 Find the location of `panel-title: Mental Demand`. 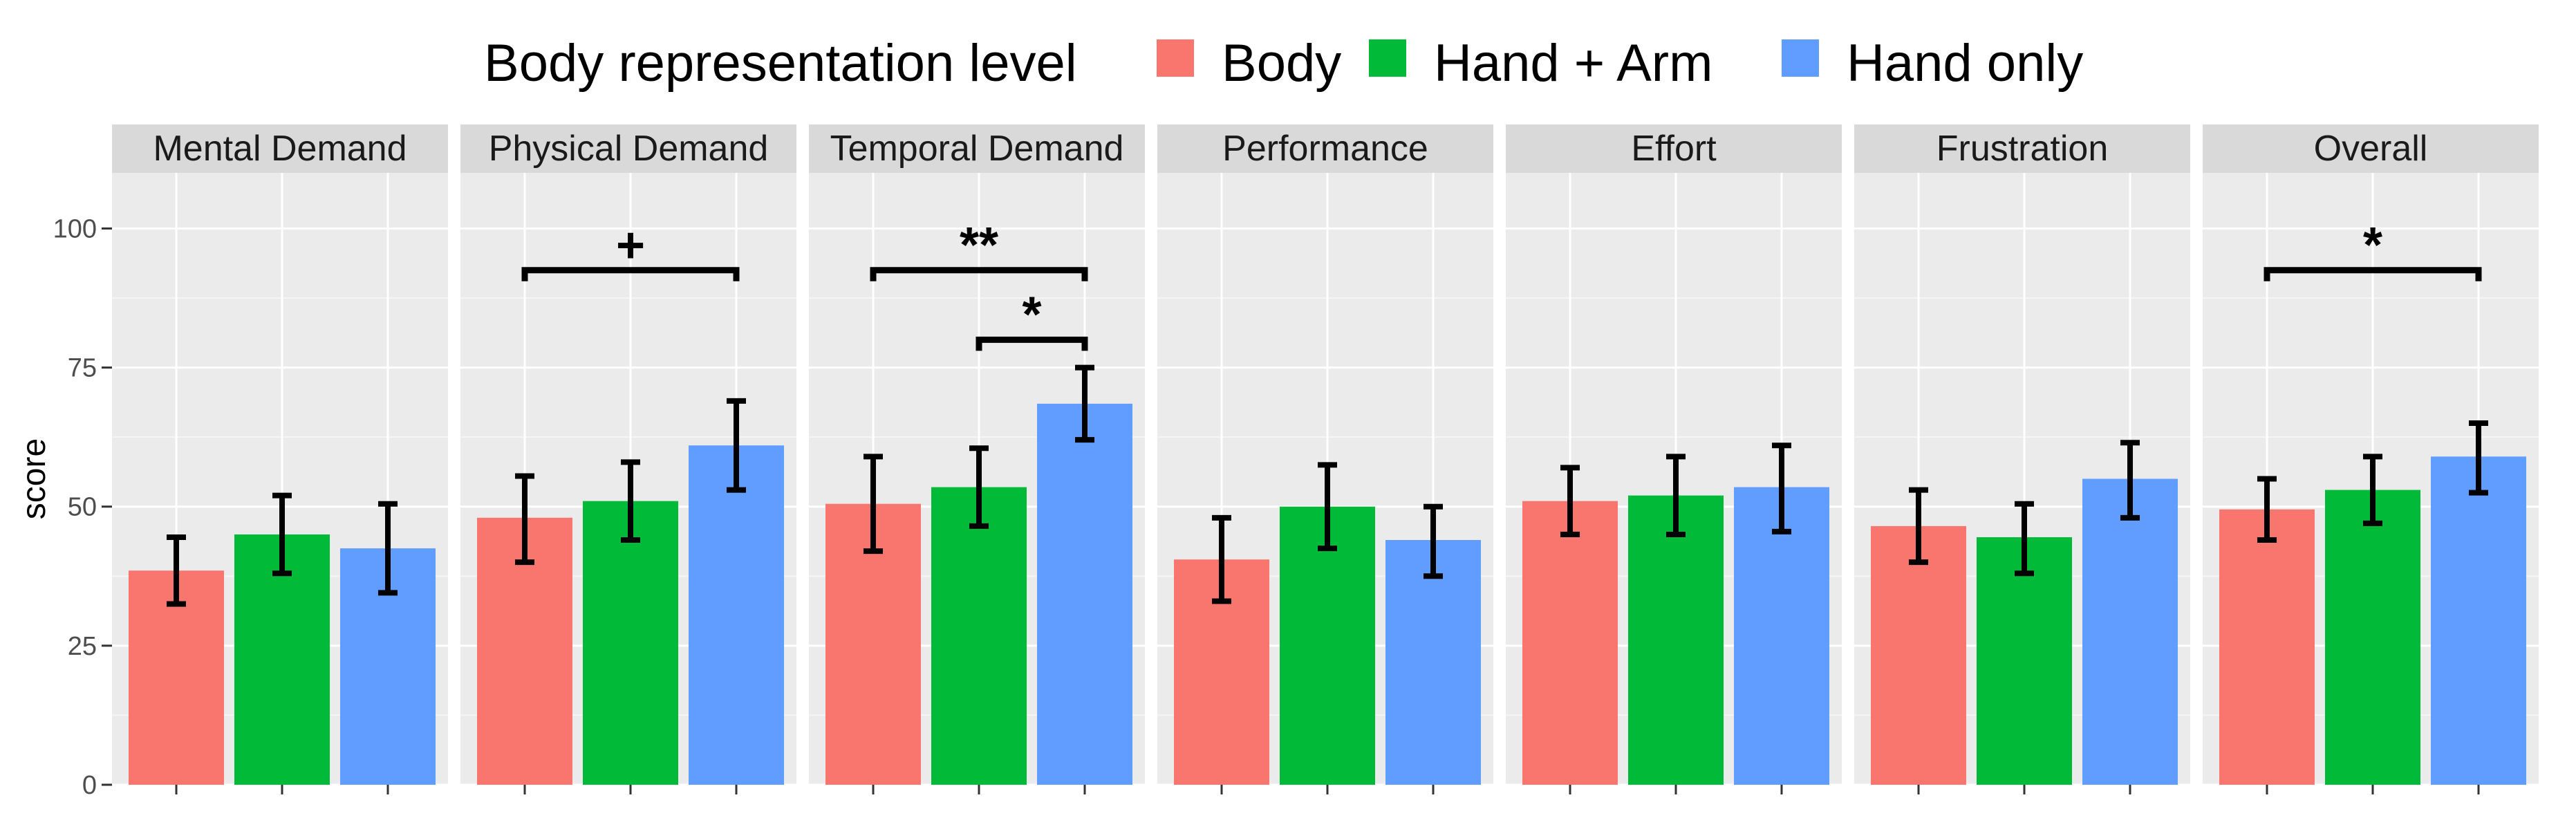

panel-title: Mental Demand is located at coordinates (280, 149).